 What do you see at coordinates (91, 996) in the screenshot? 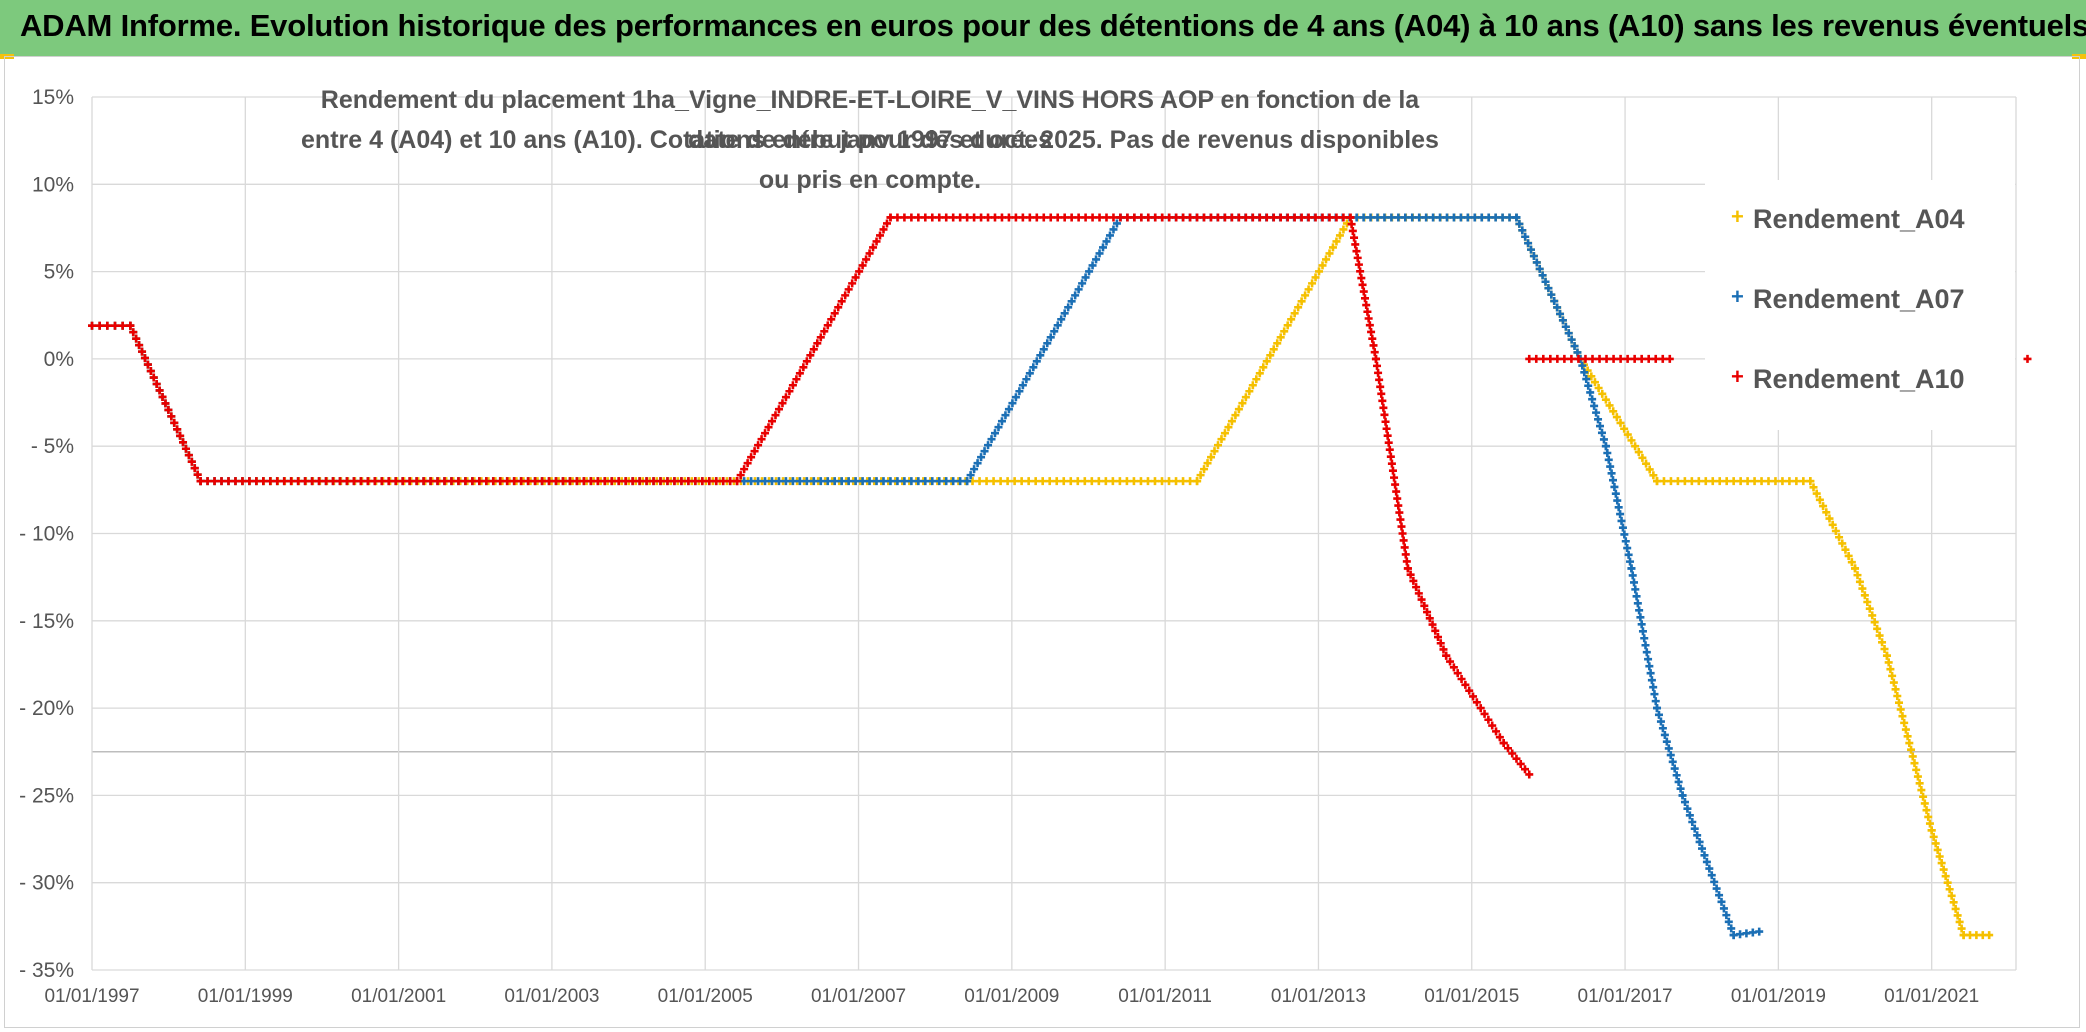
I see `x-tick-label: 01/01/1997` at bounding box center [91, 996].